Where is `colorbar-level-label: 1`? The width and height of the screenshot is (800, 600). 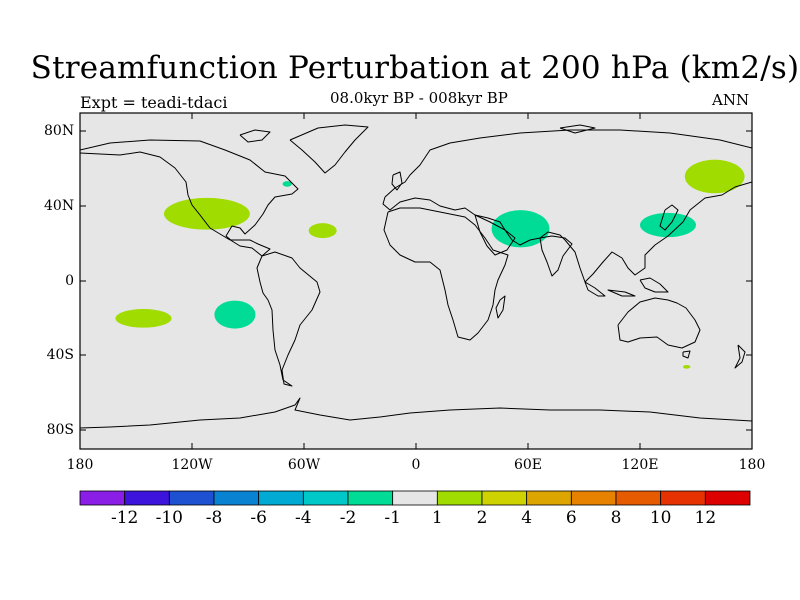
colorbar-level-label: 1 is located at coordinates (437, 518).